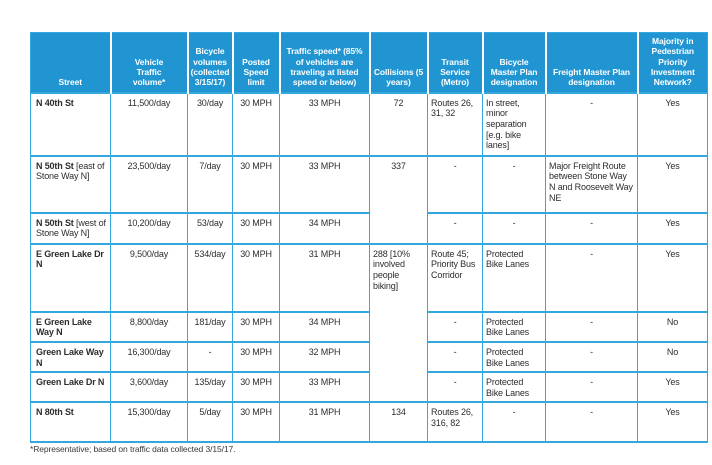  What do you see at coordinates (210, 184) in the screenshot?
I see `bicycle-volume-cell: 7/day` at bounding box center [210, 184].